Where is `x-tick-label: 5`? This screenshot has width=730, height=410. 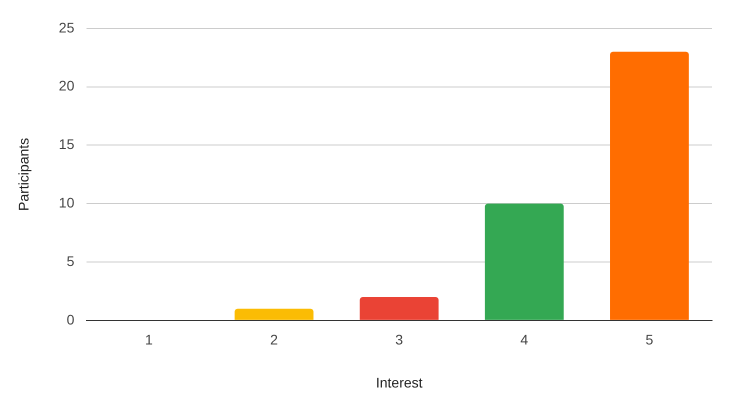 x-tick-label: 5 is located at coordinates (650, 340).